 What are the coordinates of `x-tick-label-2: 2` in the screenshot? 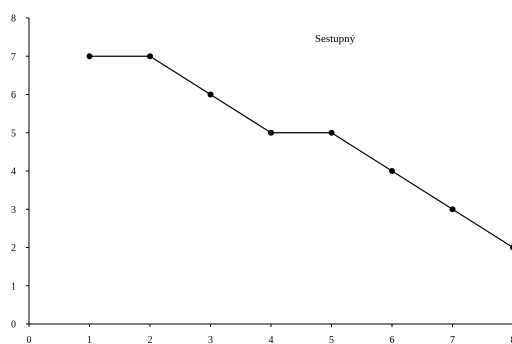 It's located at (150, 339).